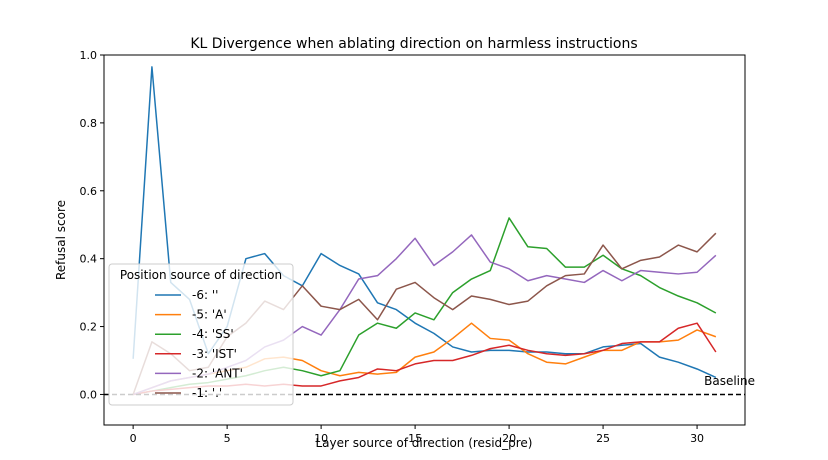 This screenshot has width=828, height=460. Describe the element at coordinates (205, 295) in the screenshot. I see `legend-entry-label: -6: ''` at that location.